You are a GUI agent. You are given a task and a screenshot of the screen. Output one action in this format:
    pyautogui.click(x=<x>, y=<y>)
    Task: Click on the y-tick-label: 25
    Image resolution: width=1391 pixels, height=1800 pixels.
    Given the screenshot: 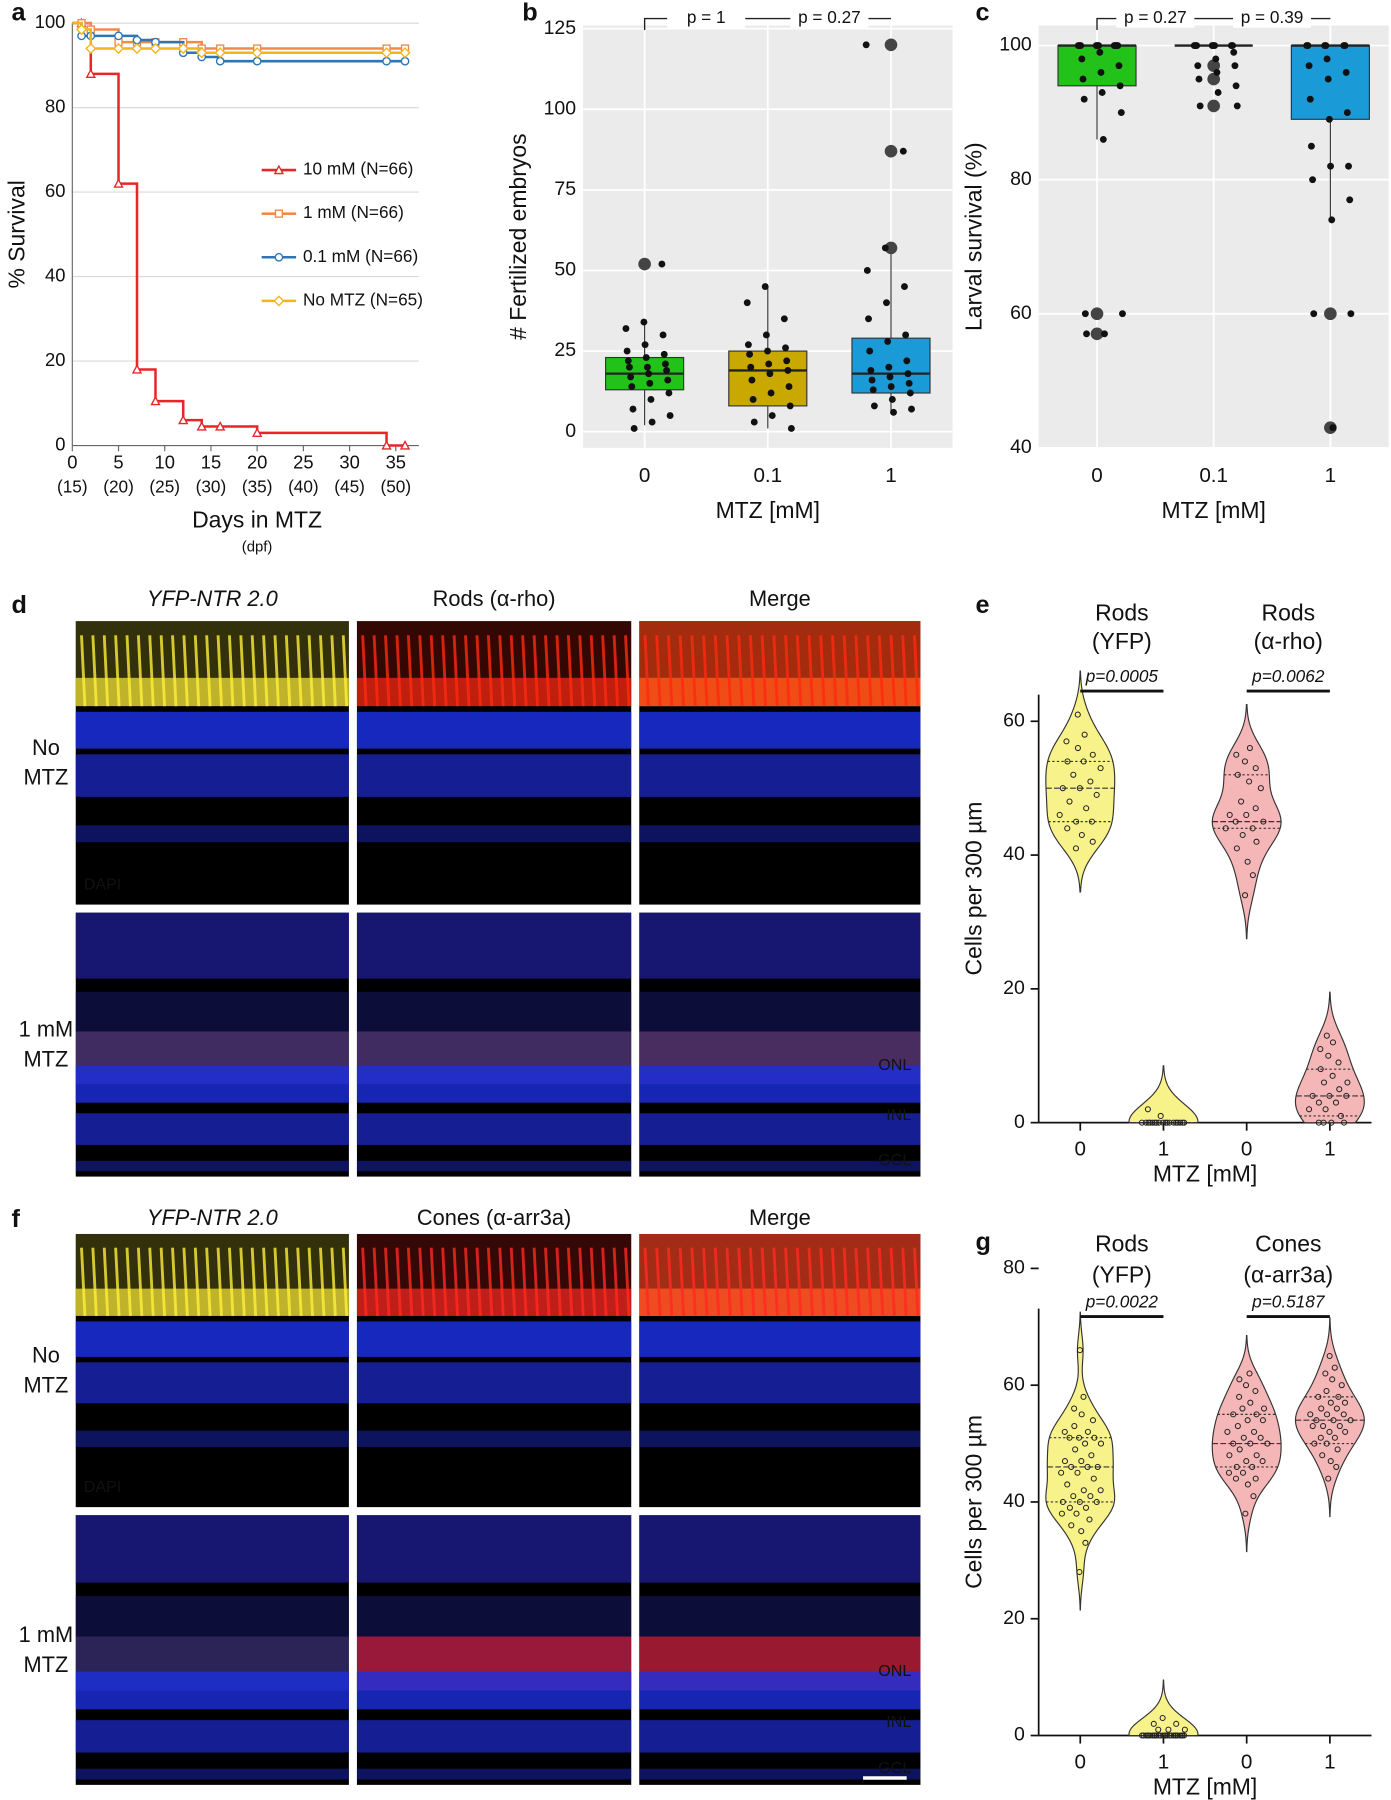 What is the action you would take?
    pyautogui.click(x=565, y=350)
    